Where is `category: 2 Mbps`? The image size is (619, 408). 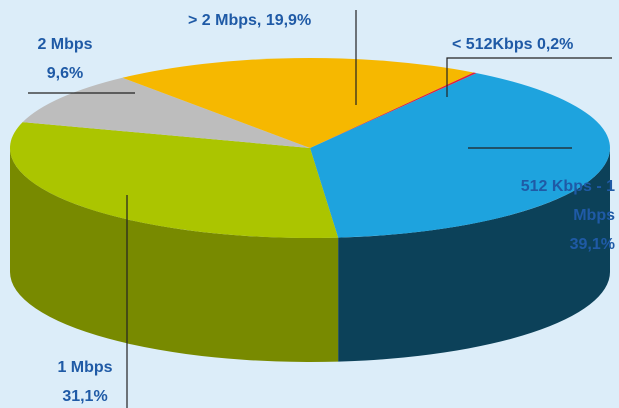
category: 2 Mbps is located at coordinates (65, 44).